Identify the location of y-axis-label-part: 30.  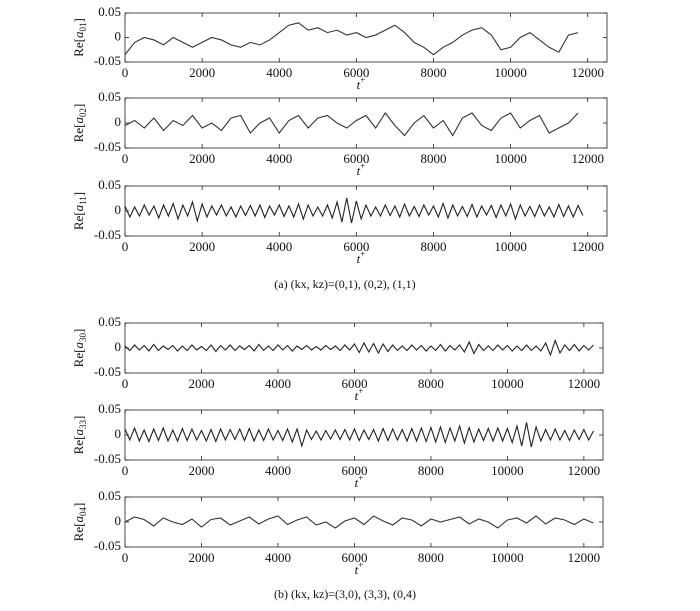
(83, 338).